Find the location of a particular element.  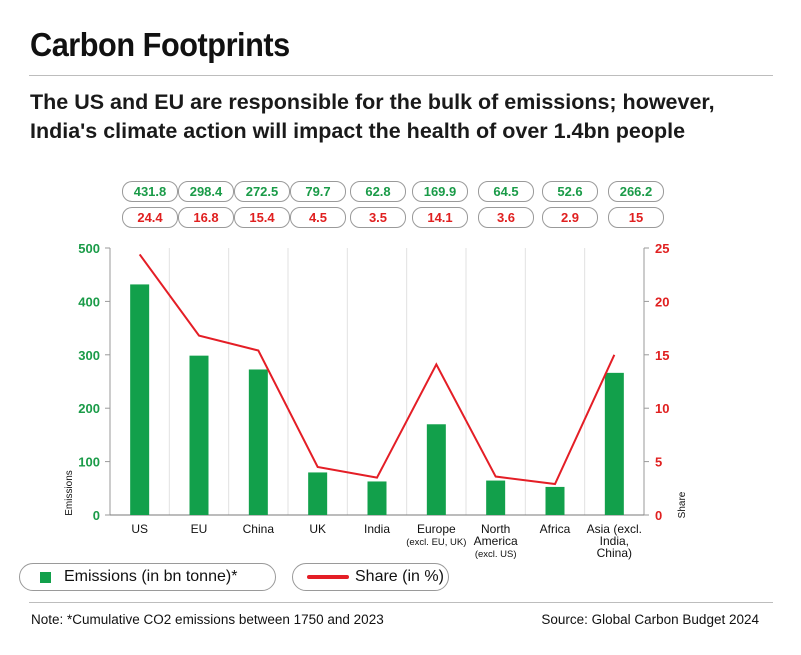

emissions-swatch is located at coordinates (45, 577).